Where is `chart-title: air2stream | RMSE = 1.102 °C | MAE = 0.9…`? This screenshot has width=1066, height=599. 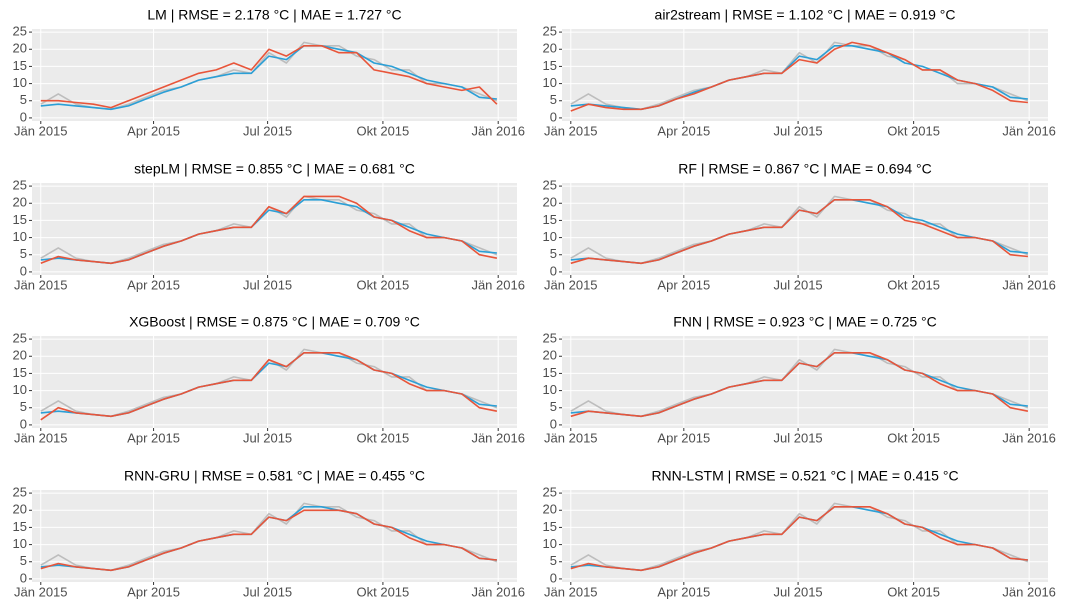
chart-title: air2stream | RMSE = 1.102 °C | MAE = 0.9… is located at coordinates (805, 15).